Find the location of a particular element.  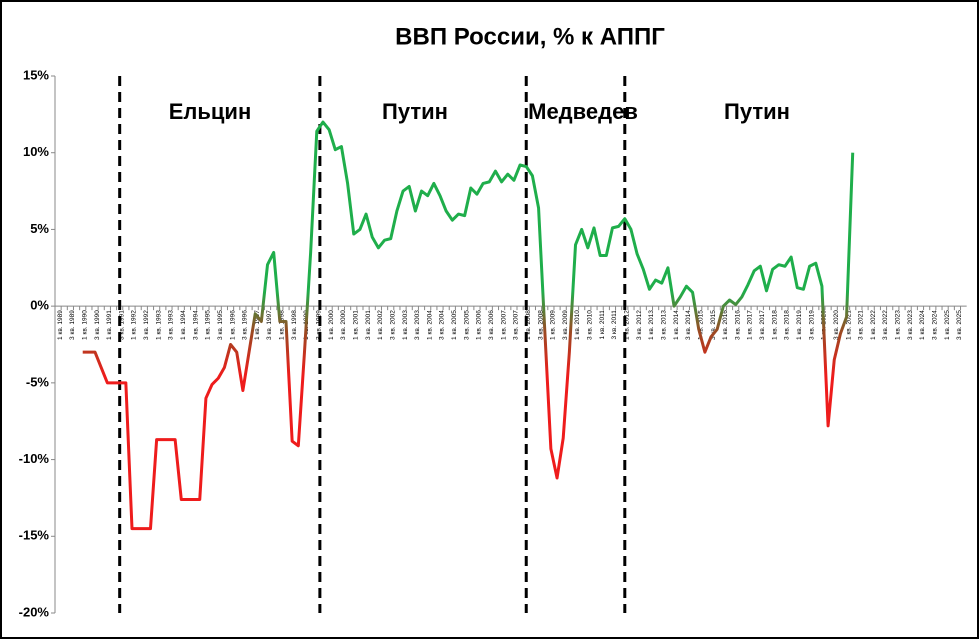

x-tick-label: 1 кв. 2000 is located at coordinates (331, 325).